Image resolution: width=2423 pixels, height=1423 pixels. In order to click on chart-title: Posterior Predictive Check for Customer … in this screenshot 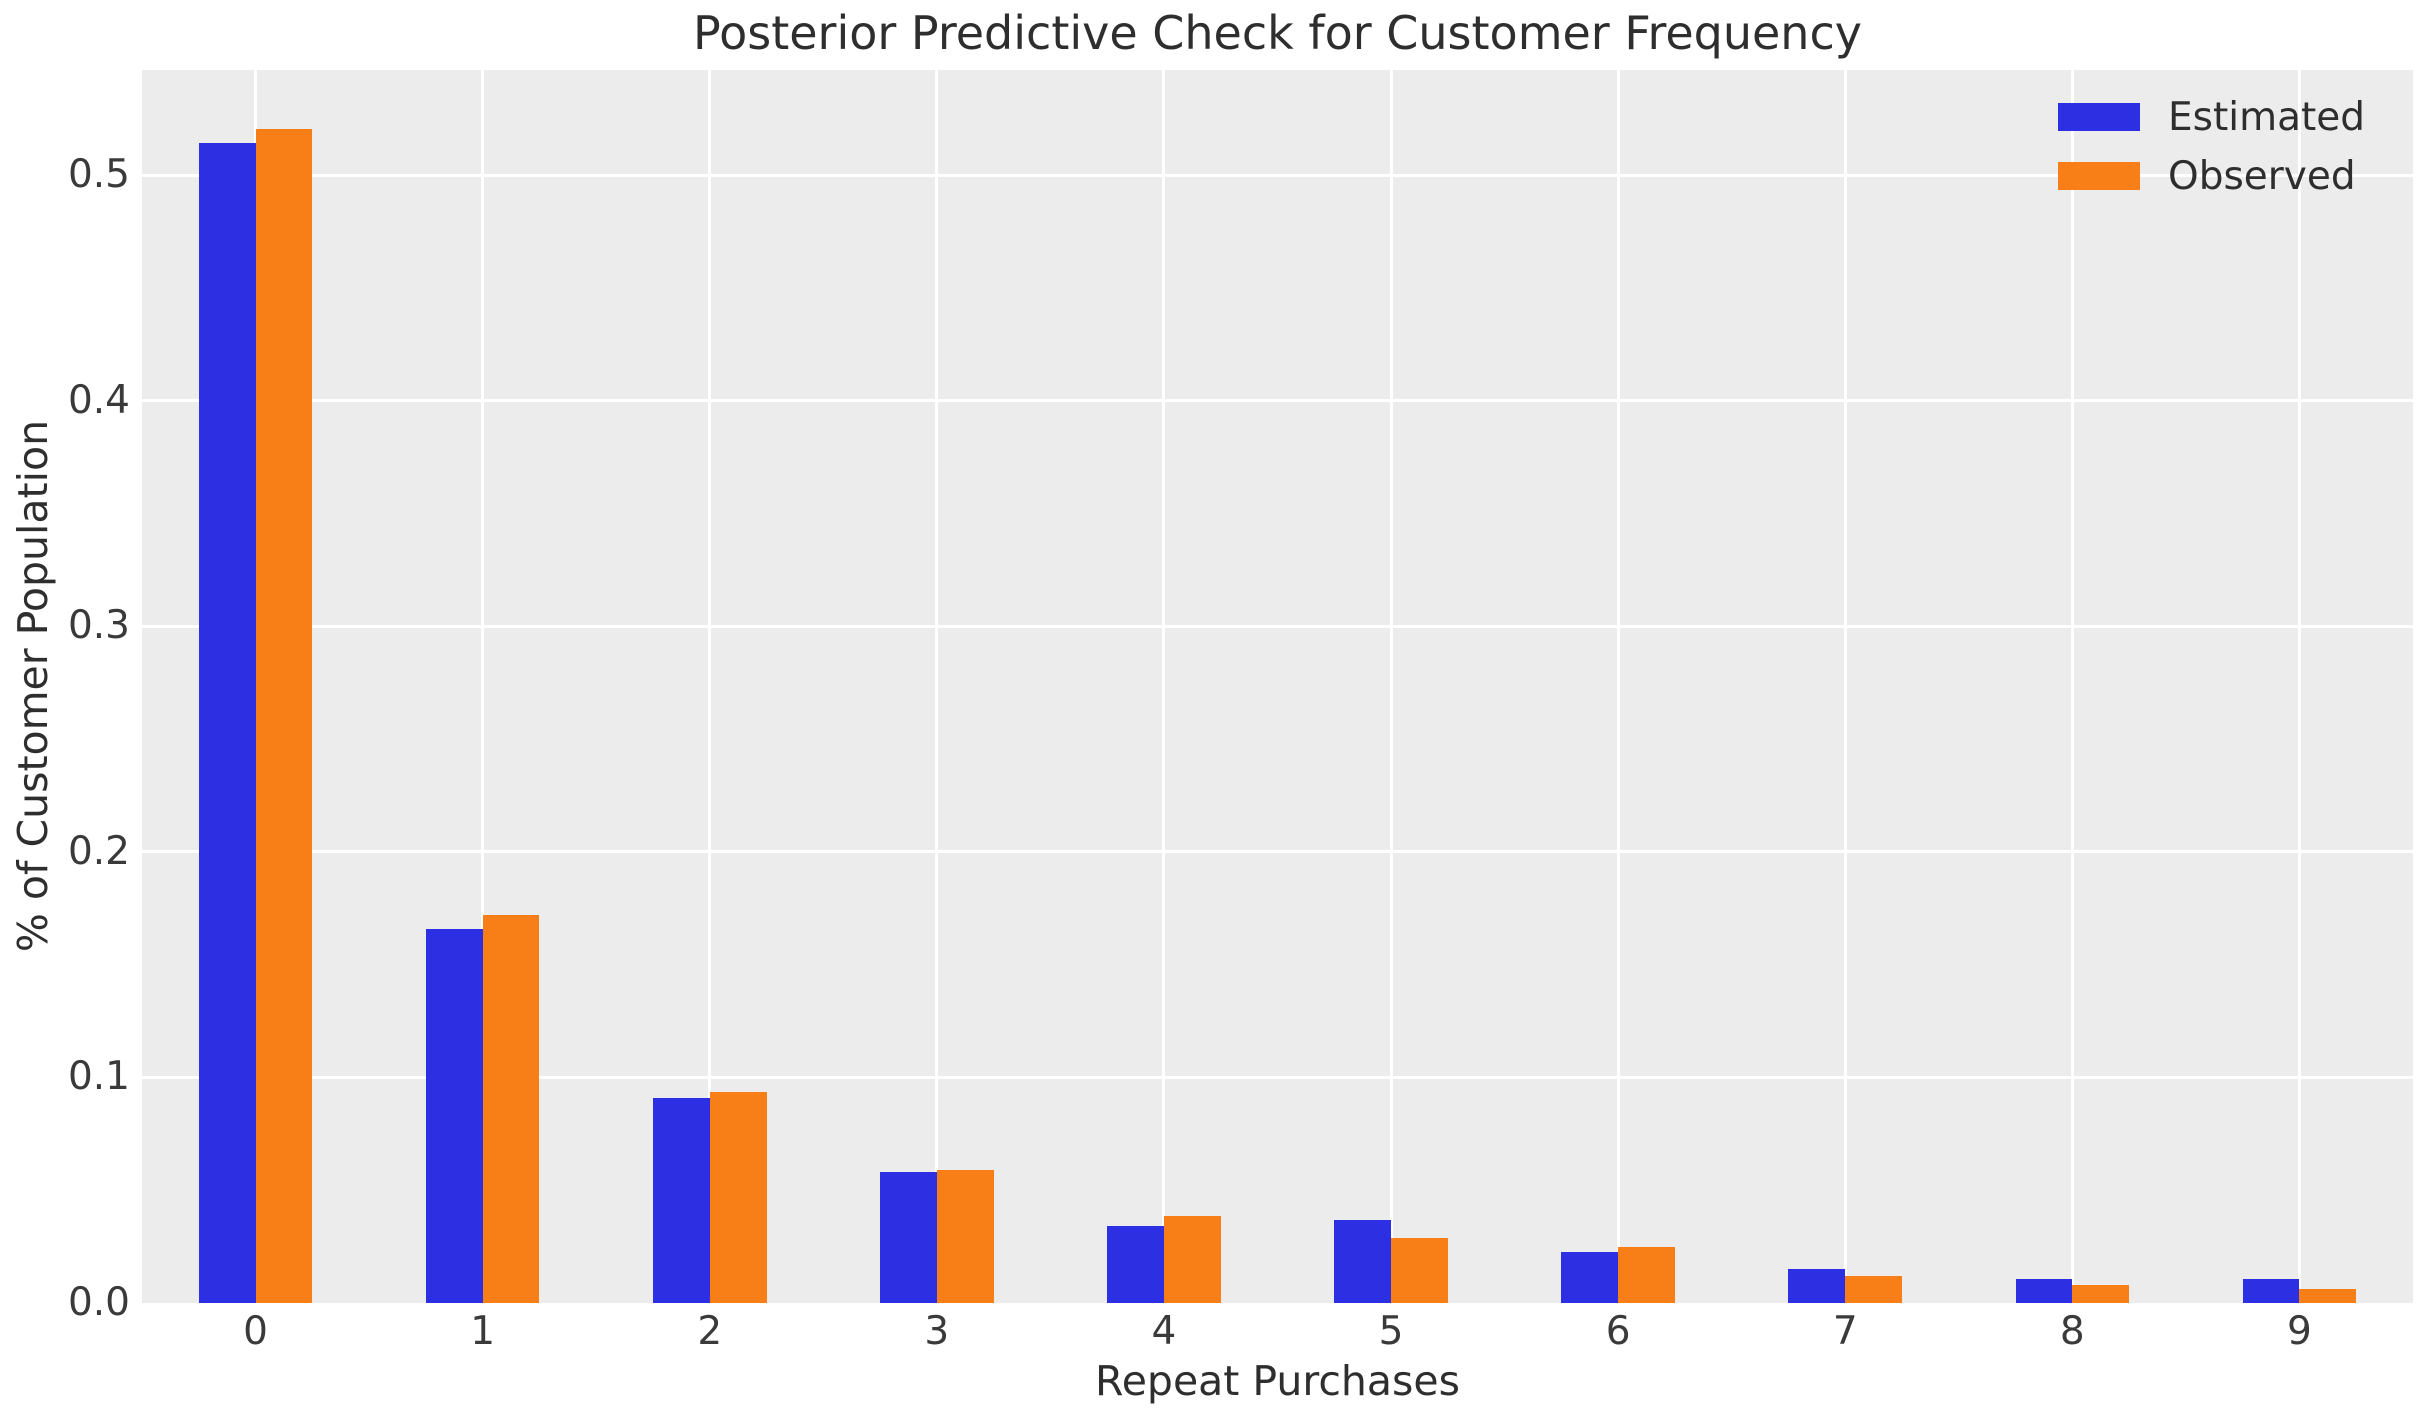, I will do `click(1277, 33)`.